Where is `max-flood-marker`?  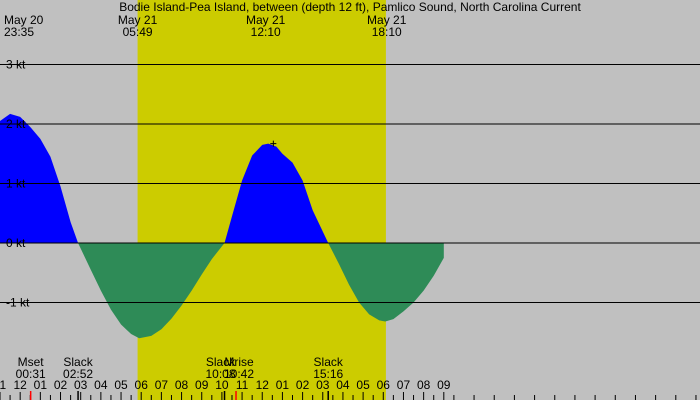
max-flood-marker is located at coordinates (273, 143).